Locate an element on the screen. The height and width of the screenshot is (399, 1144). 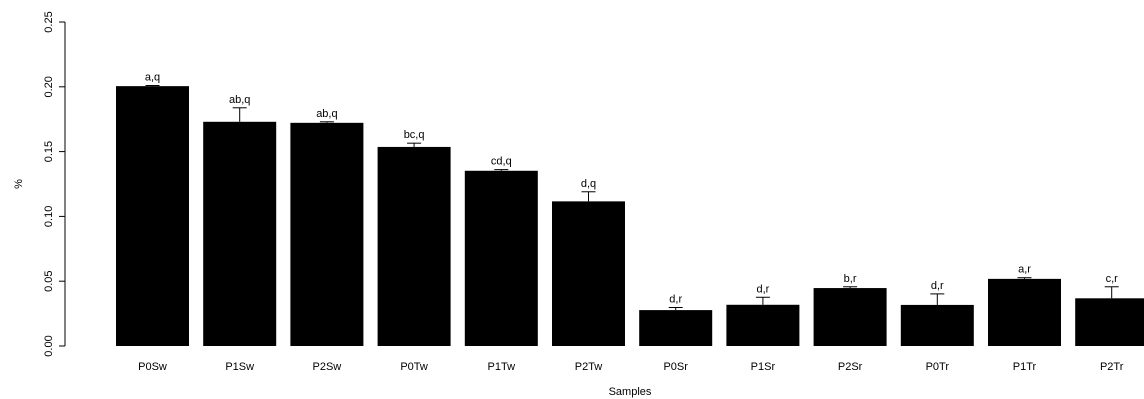
x-tick-label-P2Sr: P2Sr is located at coordinates (850, 367).